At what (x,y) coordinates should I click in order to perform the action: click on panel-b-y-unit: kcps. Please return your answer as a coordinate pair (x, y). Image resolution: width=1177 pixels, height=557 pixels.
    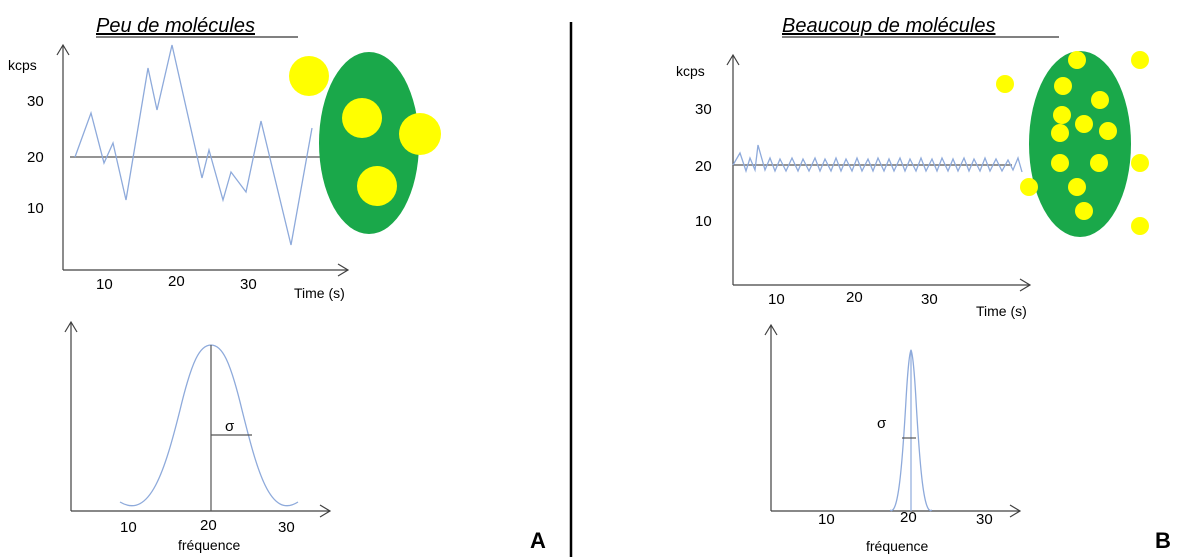
    Looking at the image, I should click on (690, 71).